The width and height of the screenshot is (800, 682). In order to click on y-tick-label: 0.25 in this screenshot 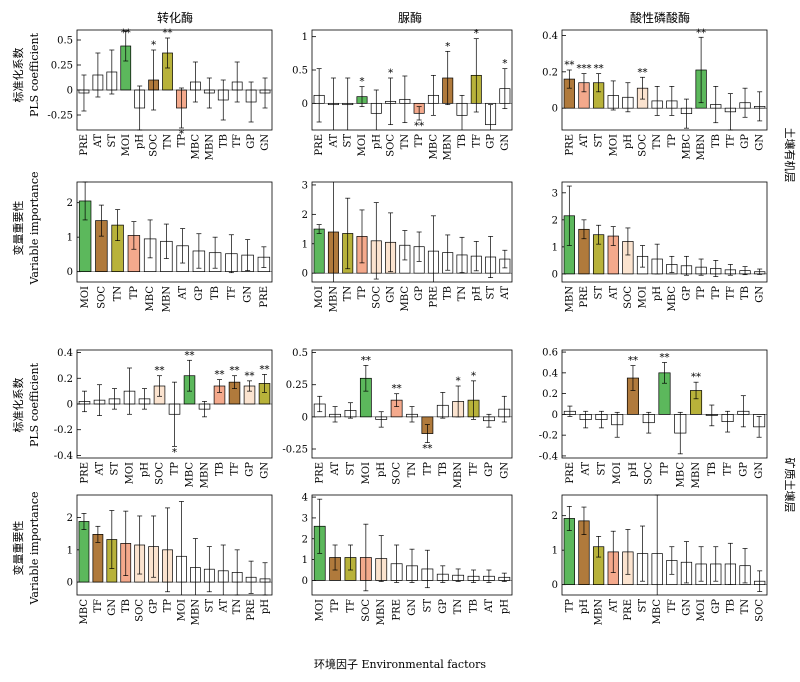, I will do `click(62, 66)`.